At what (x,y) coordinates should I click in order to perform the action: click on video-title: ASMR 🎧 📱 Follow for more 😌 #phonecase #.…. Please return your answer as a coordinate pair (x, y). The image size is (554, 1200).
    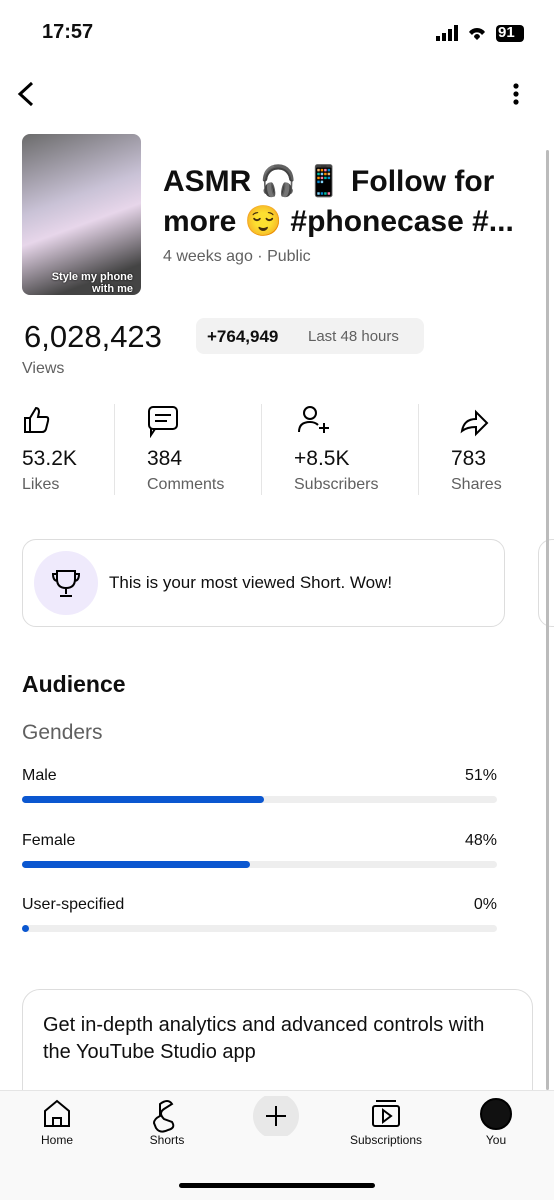
    Looking at the image, I should click on (338, 201).